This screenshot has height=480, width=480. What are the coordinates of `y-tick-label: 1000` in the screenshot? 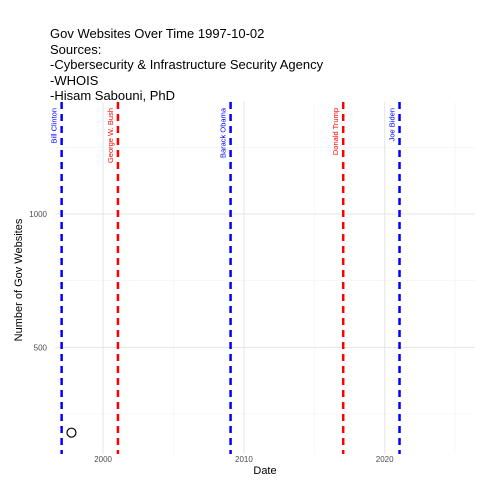 It's located at (38, 214).